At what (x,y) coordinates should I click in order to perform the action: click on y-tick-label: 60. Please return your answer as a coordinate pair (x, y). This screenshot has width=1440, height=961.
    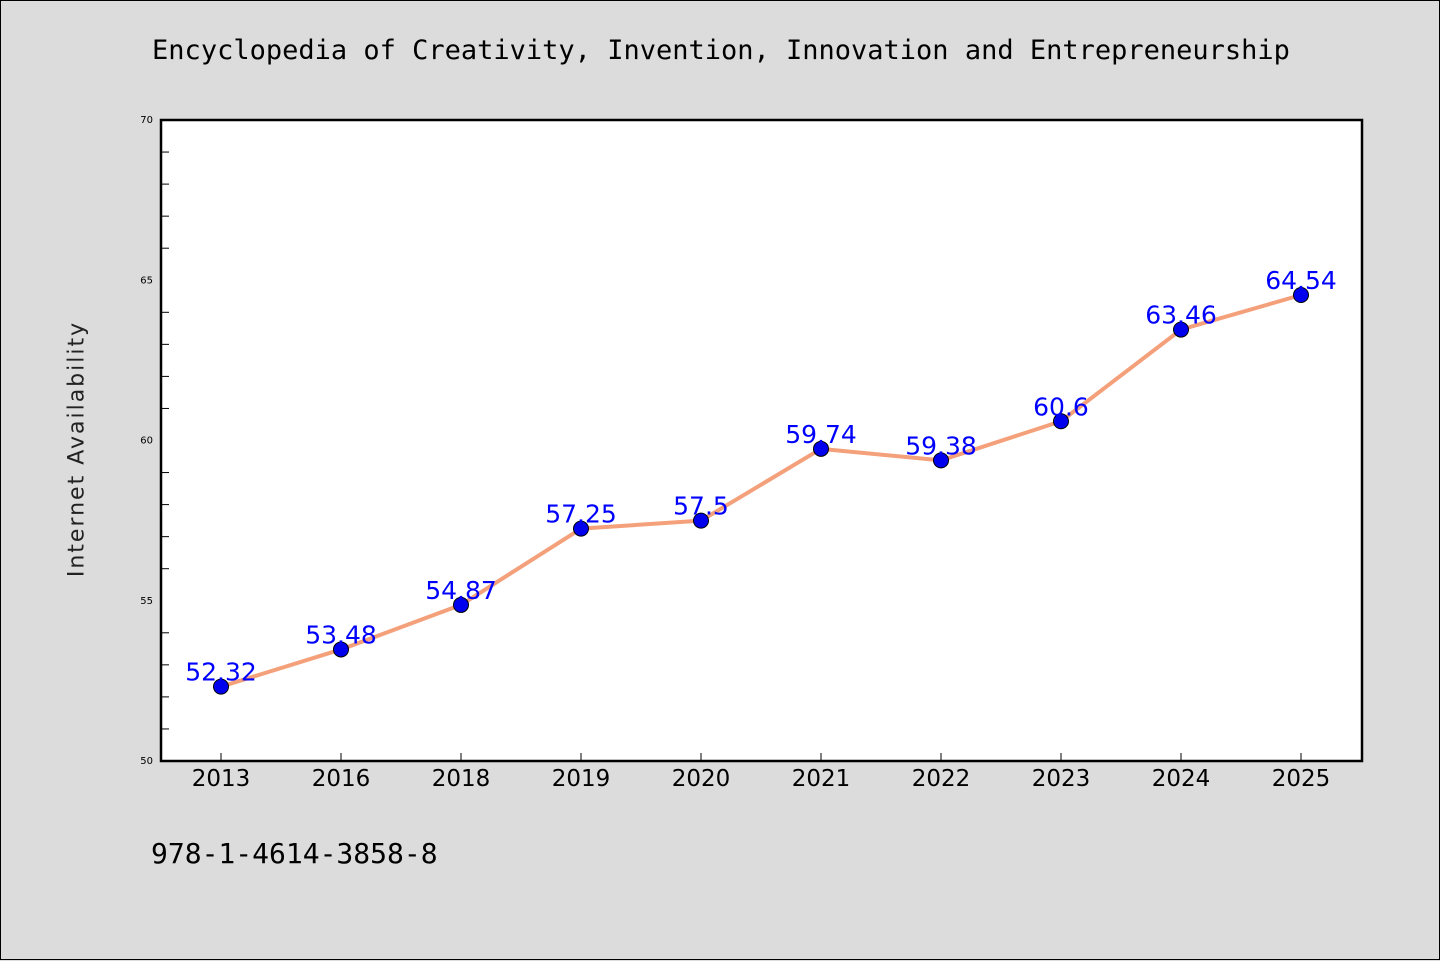
    Looking at the image, I should click on (146, 441).